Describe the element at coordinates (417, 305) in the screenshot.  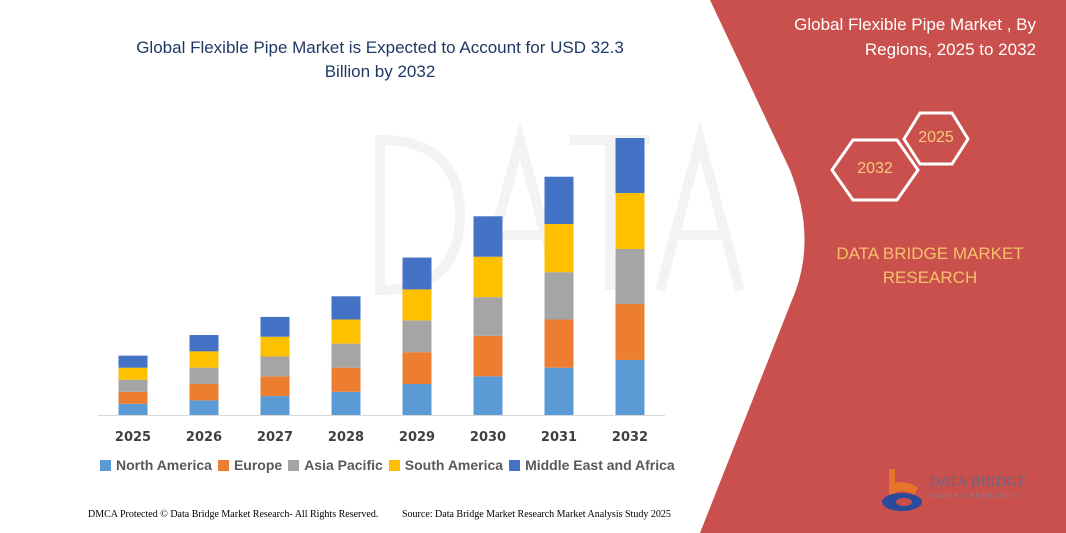
I see `bar-2029-south-america` at that location.